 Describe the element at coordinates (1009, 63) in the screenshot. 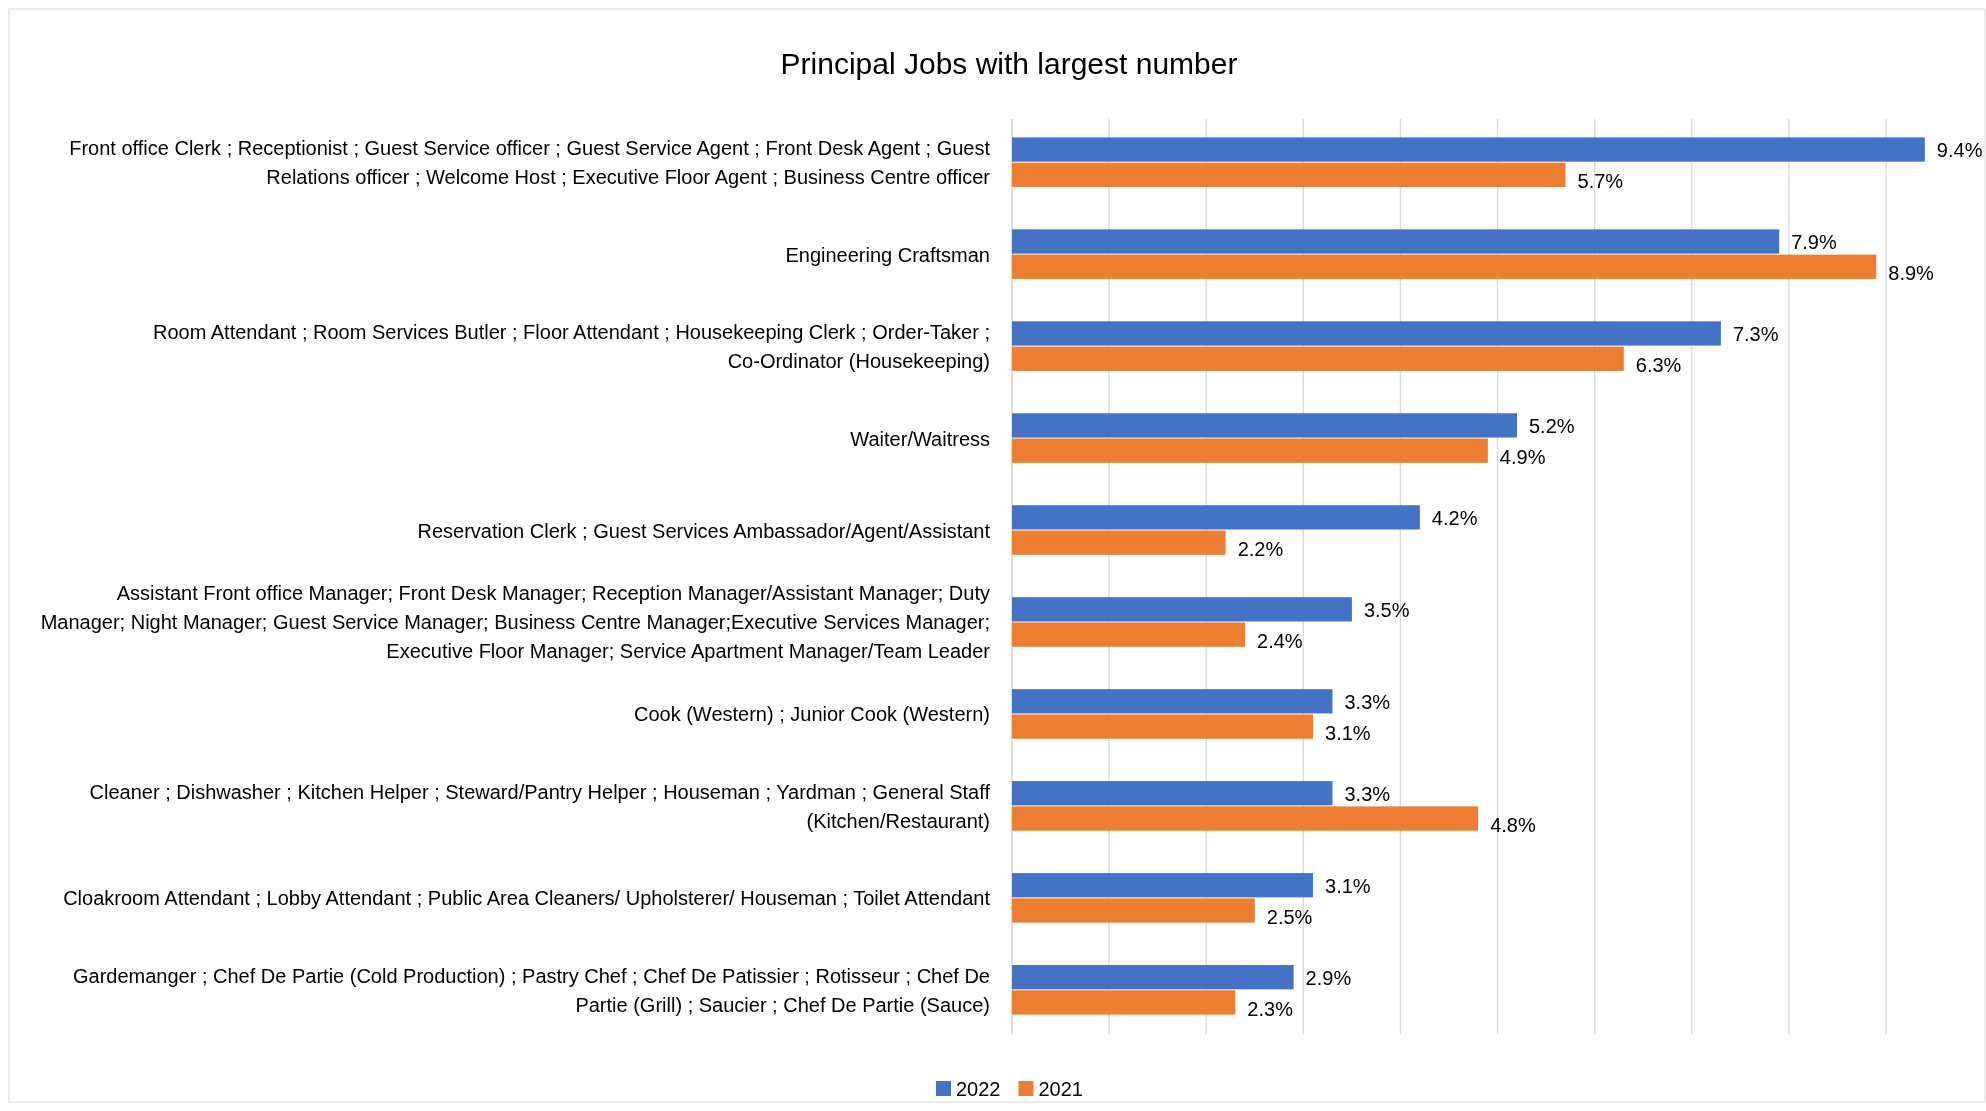

I see `chart-title: Principal Jobs with largest number` at that location.